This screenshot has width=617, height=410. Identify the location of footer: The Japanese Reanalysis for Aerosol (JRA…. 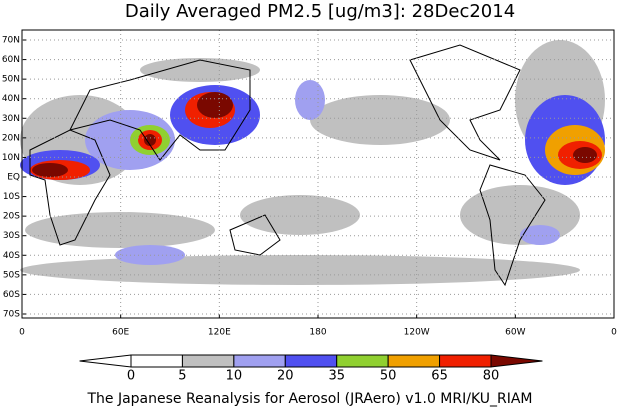
(309, 399).